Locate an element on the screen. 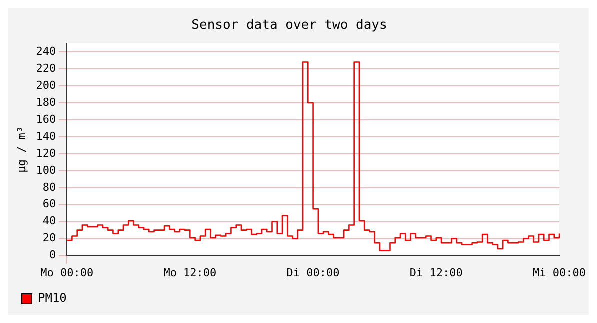 The image size is (597, 323). y-tick-label: 200 is located at coordinates (46, 85).